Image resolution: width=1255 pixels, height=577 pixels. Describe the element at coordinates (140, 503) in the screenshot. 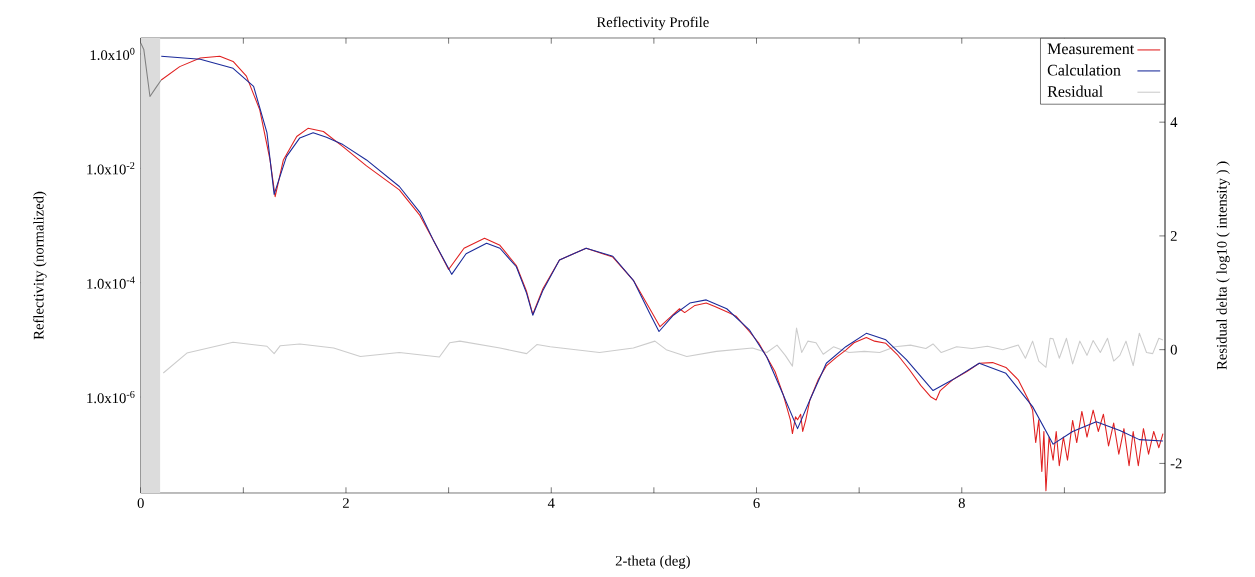

I see `x-tick-label: 0` at that location.